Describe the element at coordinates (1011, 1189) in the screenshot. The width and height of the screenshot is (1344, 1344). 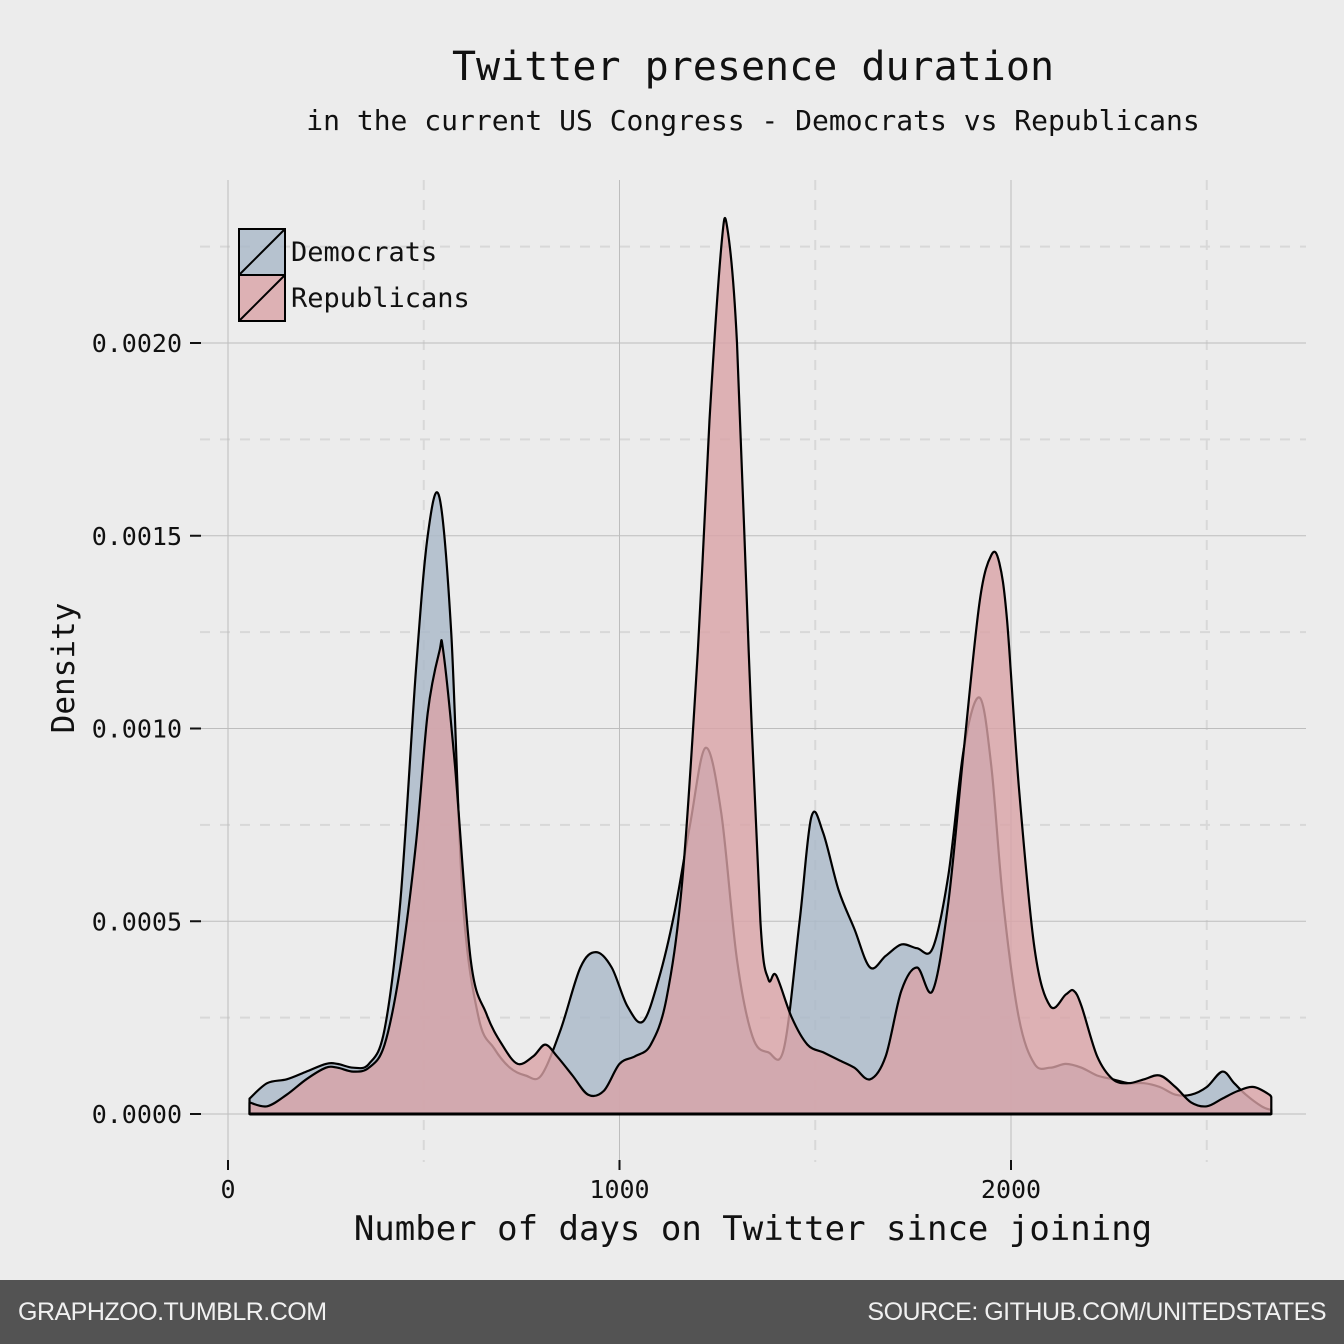
I see `x-tick-label: 2000` at that location.